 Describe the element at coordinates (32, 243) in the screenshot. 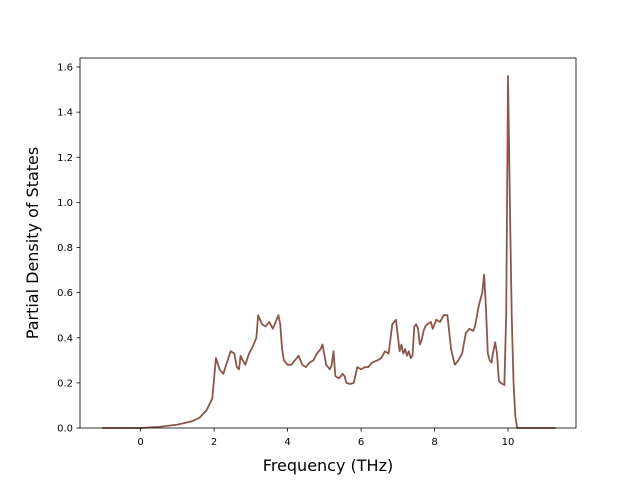

I see `y-axis-label: Partial Density of States` at that location.